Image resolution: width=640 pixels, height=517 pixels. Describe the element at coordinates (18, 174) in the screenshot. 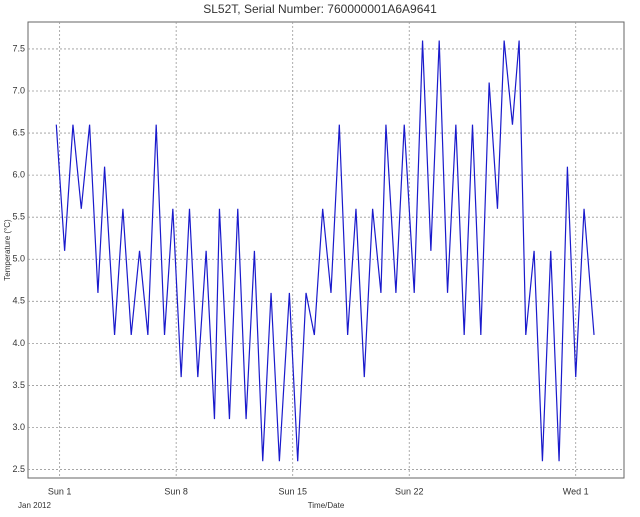

I see `y-tick-label: 6.0` at that location.